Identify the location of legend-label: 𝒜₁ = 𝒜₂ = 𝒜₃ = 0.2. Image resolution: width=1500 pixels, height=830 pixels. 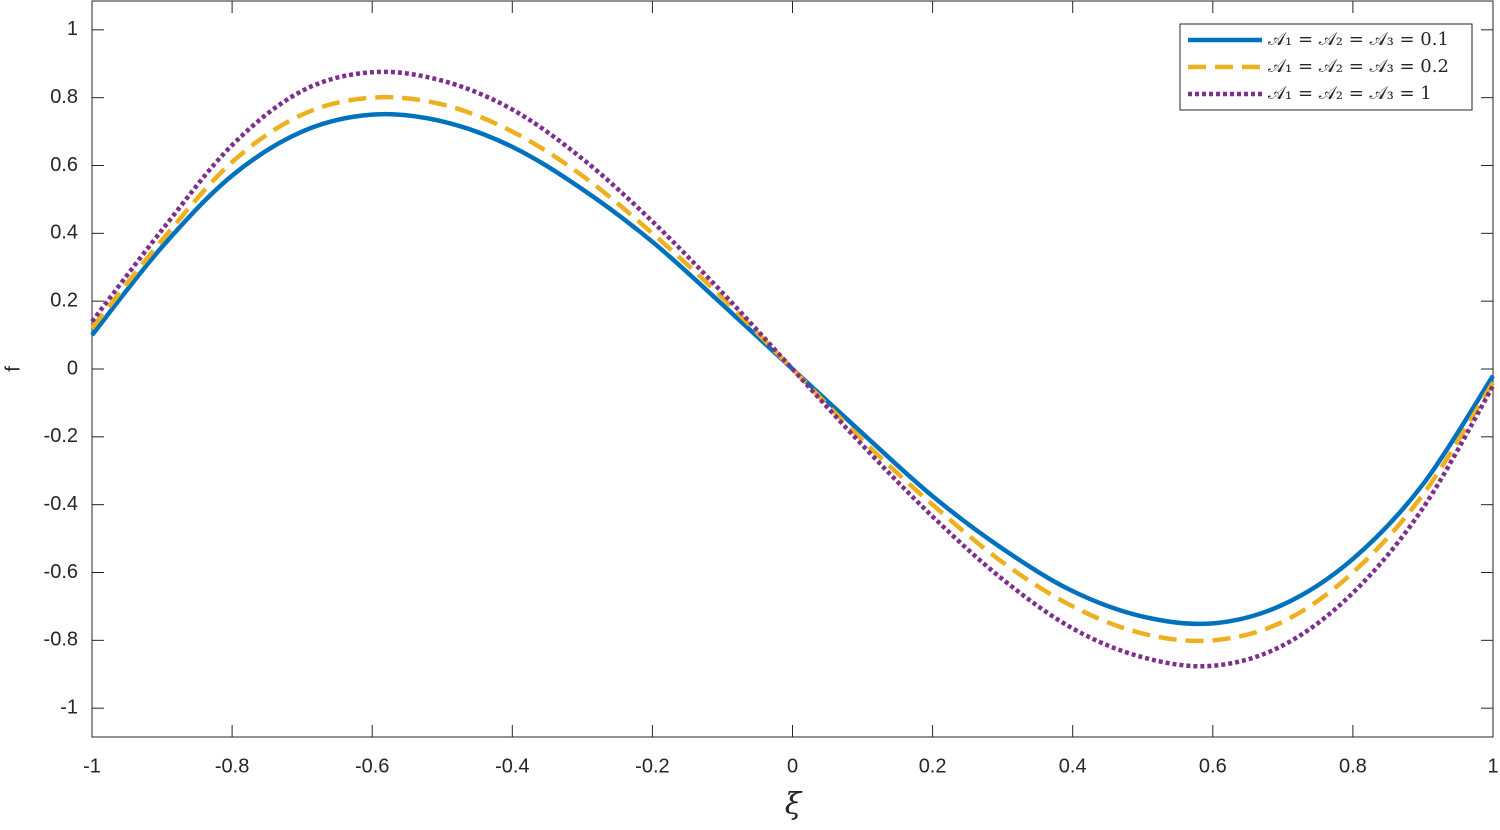
(1358, 66).